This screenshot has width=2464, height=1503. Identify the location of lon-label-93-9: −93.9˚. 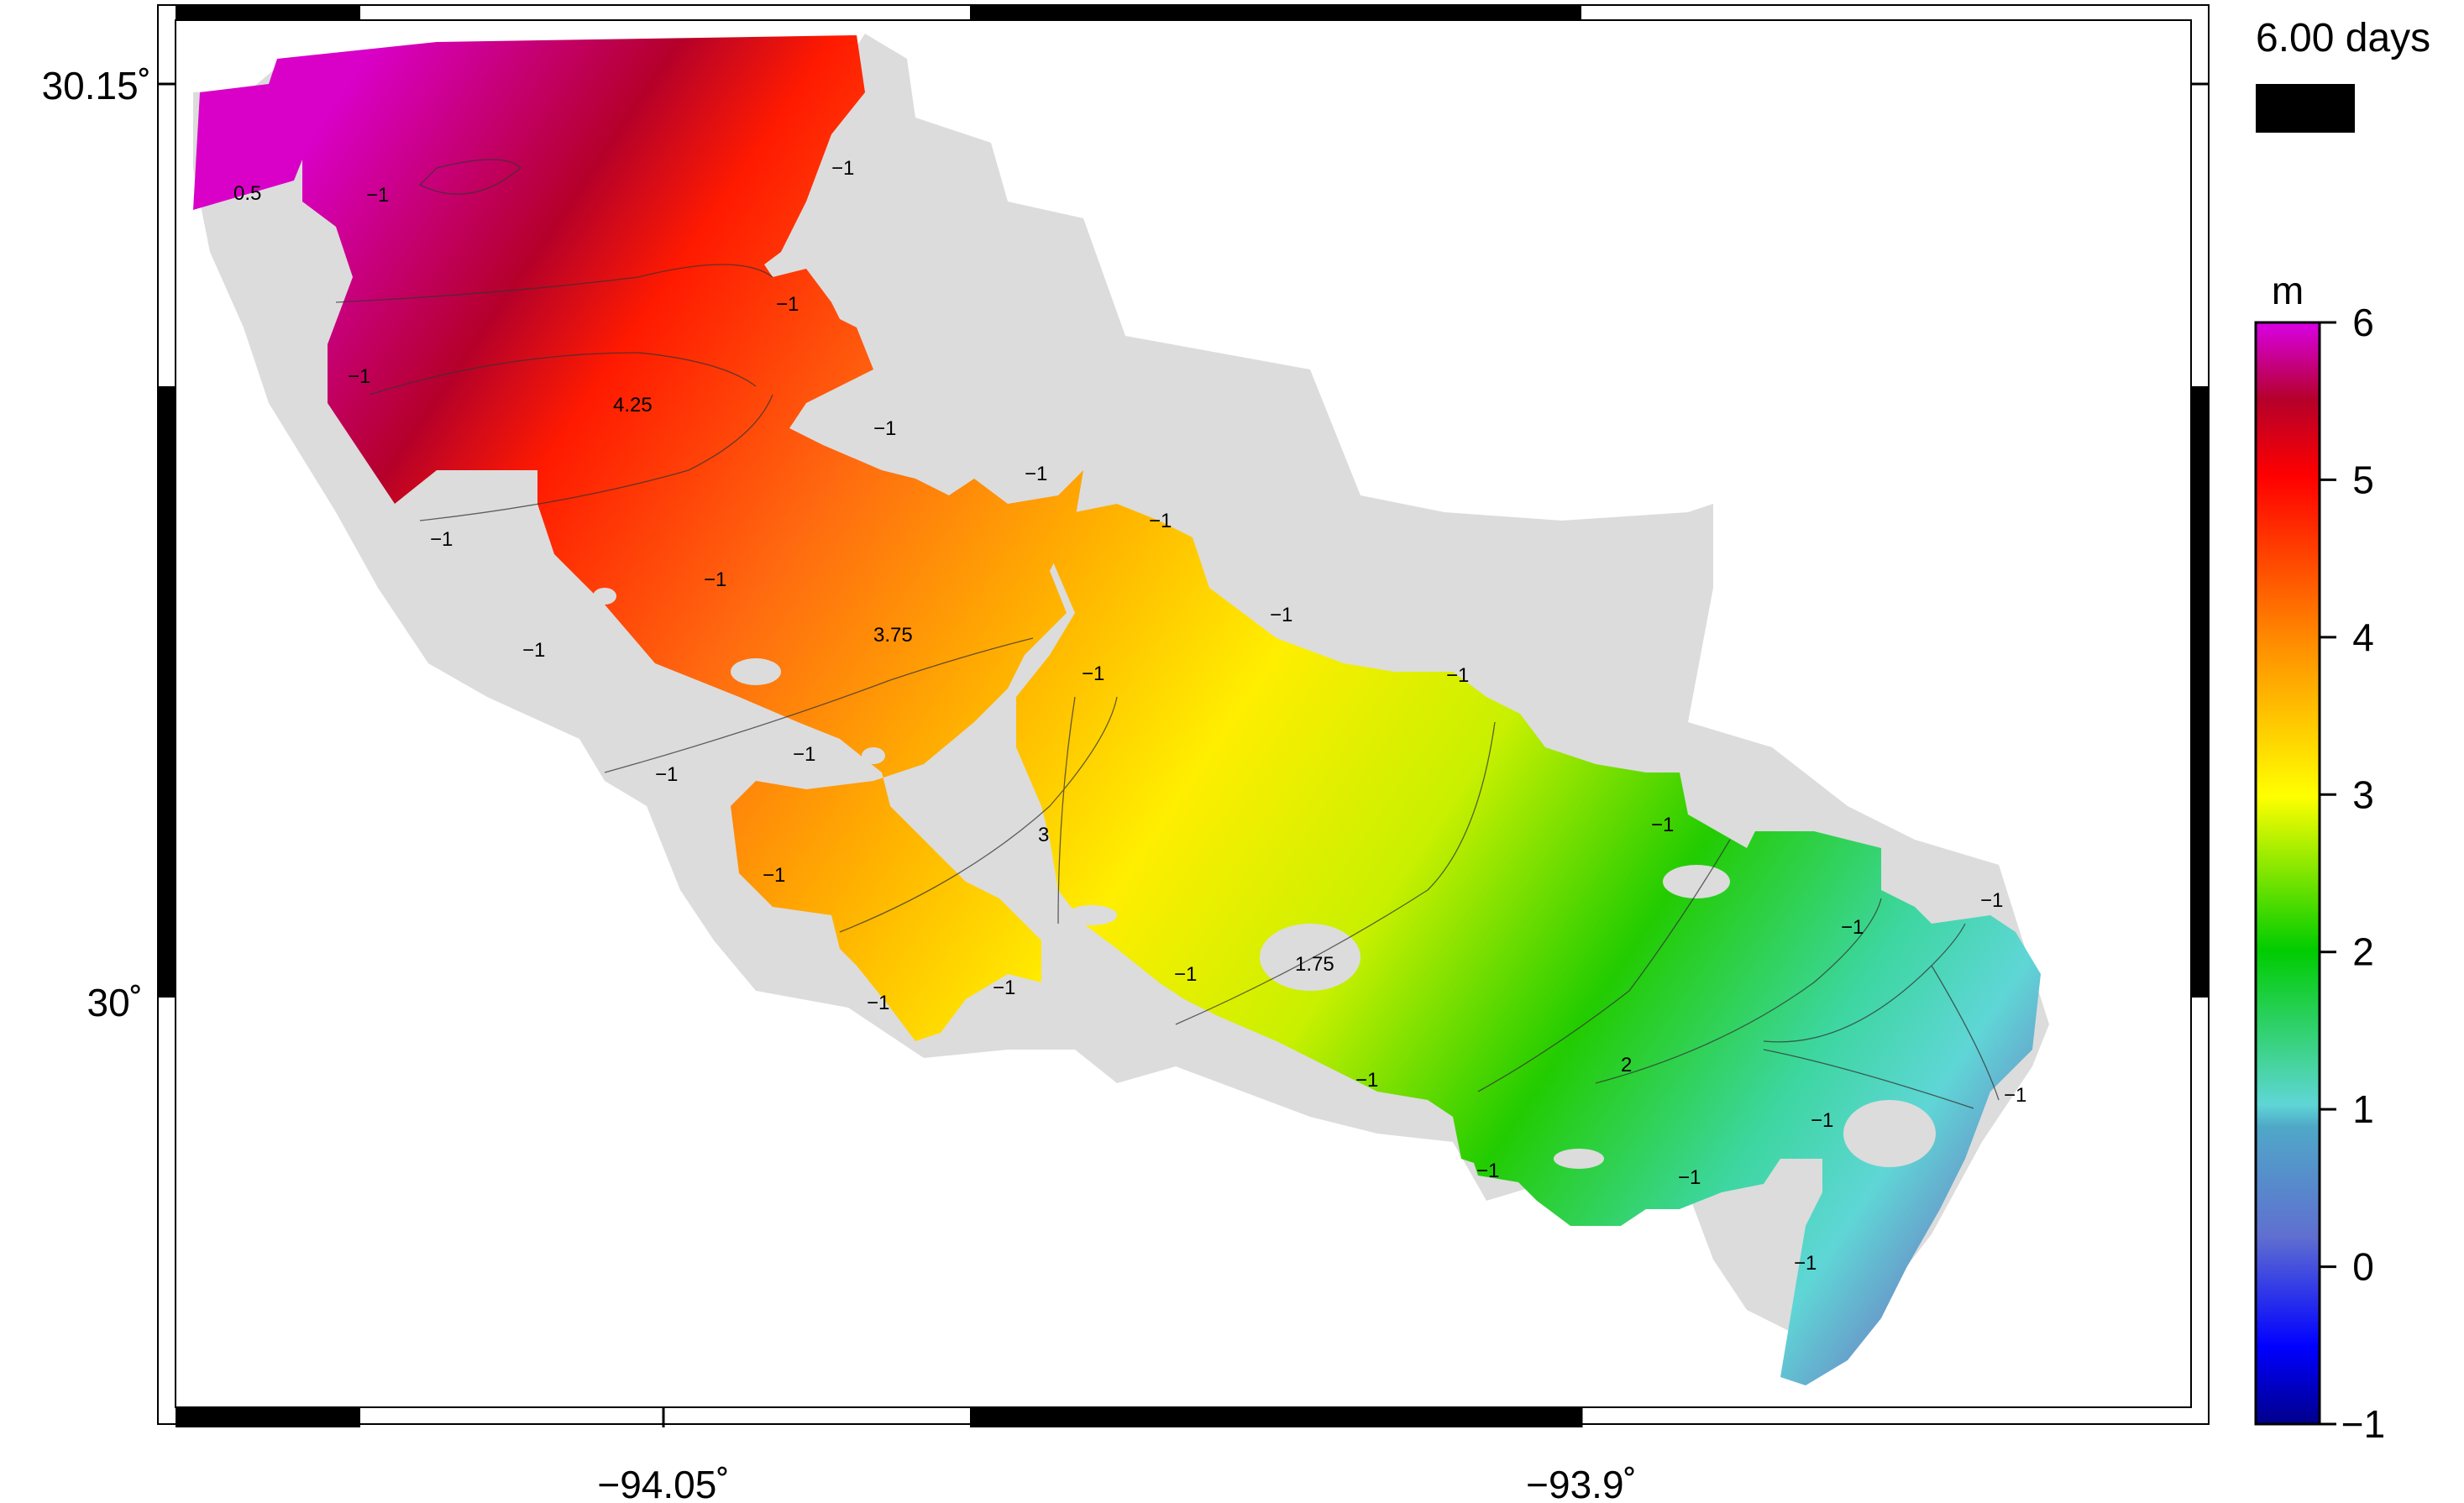
(1581, 1483).